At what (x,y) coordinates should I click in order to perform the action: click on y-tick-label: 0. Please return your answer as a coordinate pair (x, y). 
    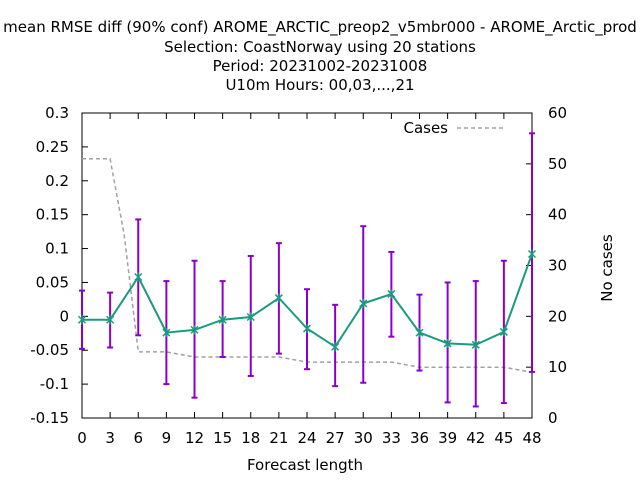
    Looking at the image, I should click on (64, 316).